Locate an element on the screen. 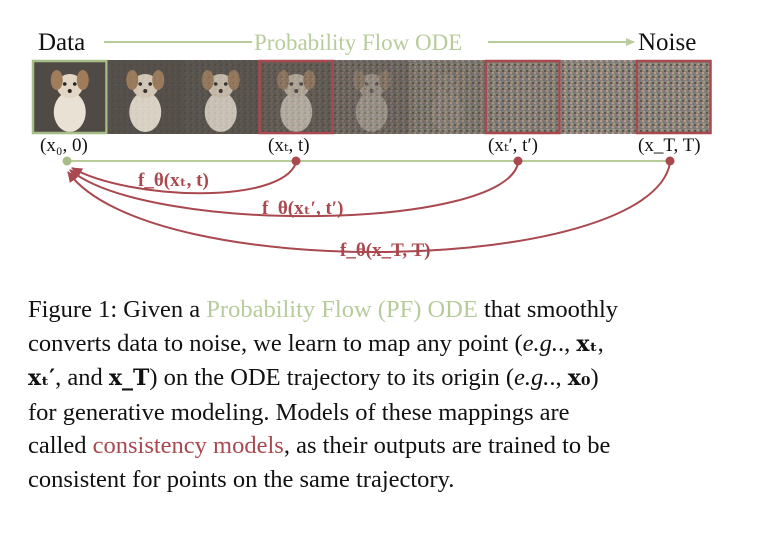 This screenshot has width=768, height=538. point-label-xt: (xₜ, t) is located at coordinates (289, 145).